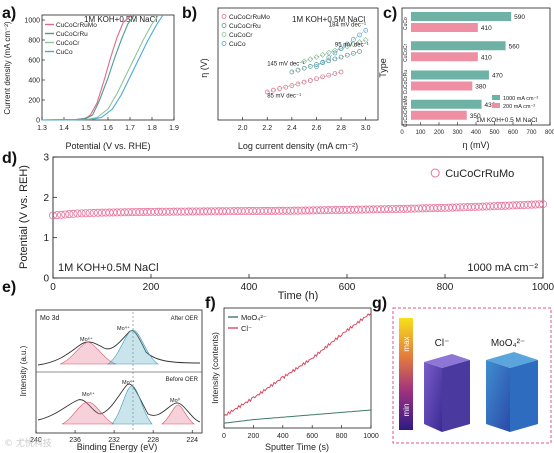  What do you see at coordinates (317, 128) in the screenshot?
I see `b-xtick-label: 2.6` at bounding box center [317, 128].